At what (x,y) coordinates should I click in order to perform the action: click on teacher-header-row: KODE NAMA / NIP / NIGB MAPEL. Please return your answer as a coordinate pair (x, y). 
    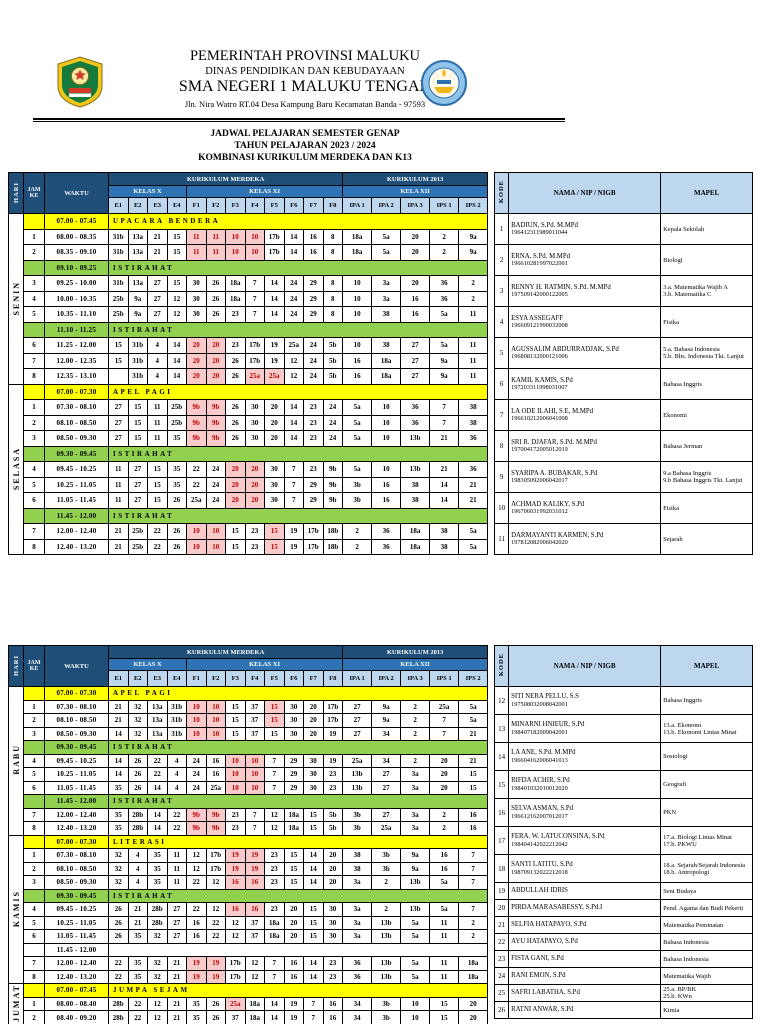
    Looking at the image, I should click on (624, 193).